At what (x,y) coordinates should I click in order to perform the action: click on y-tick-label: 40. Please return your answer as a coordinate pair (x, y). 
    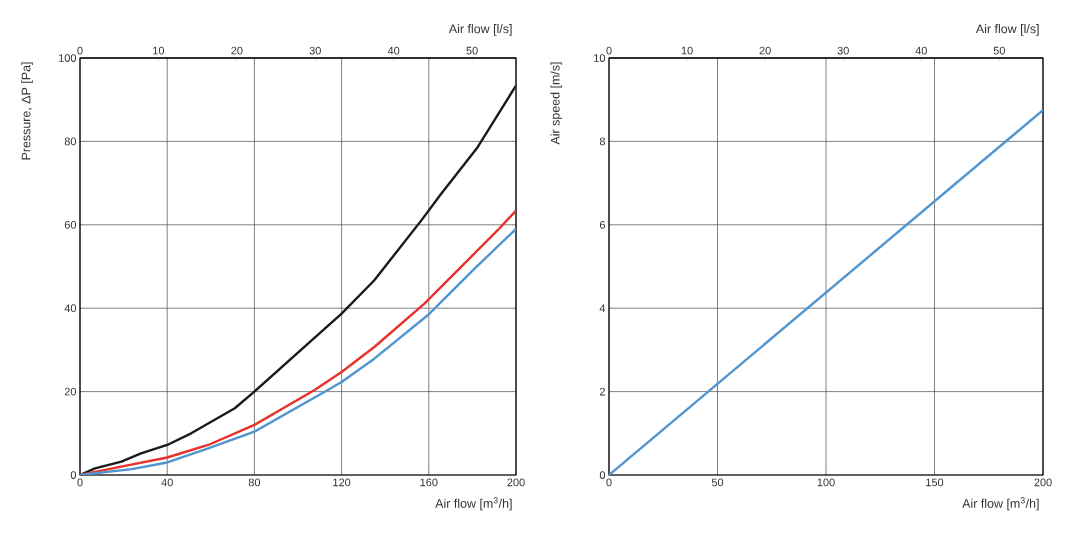
    Looking at the image, I should click on (70, 308).